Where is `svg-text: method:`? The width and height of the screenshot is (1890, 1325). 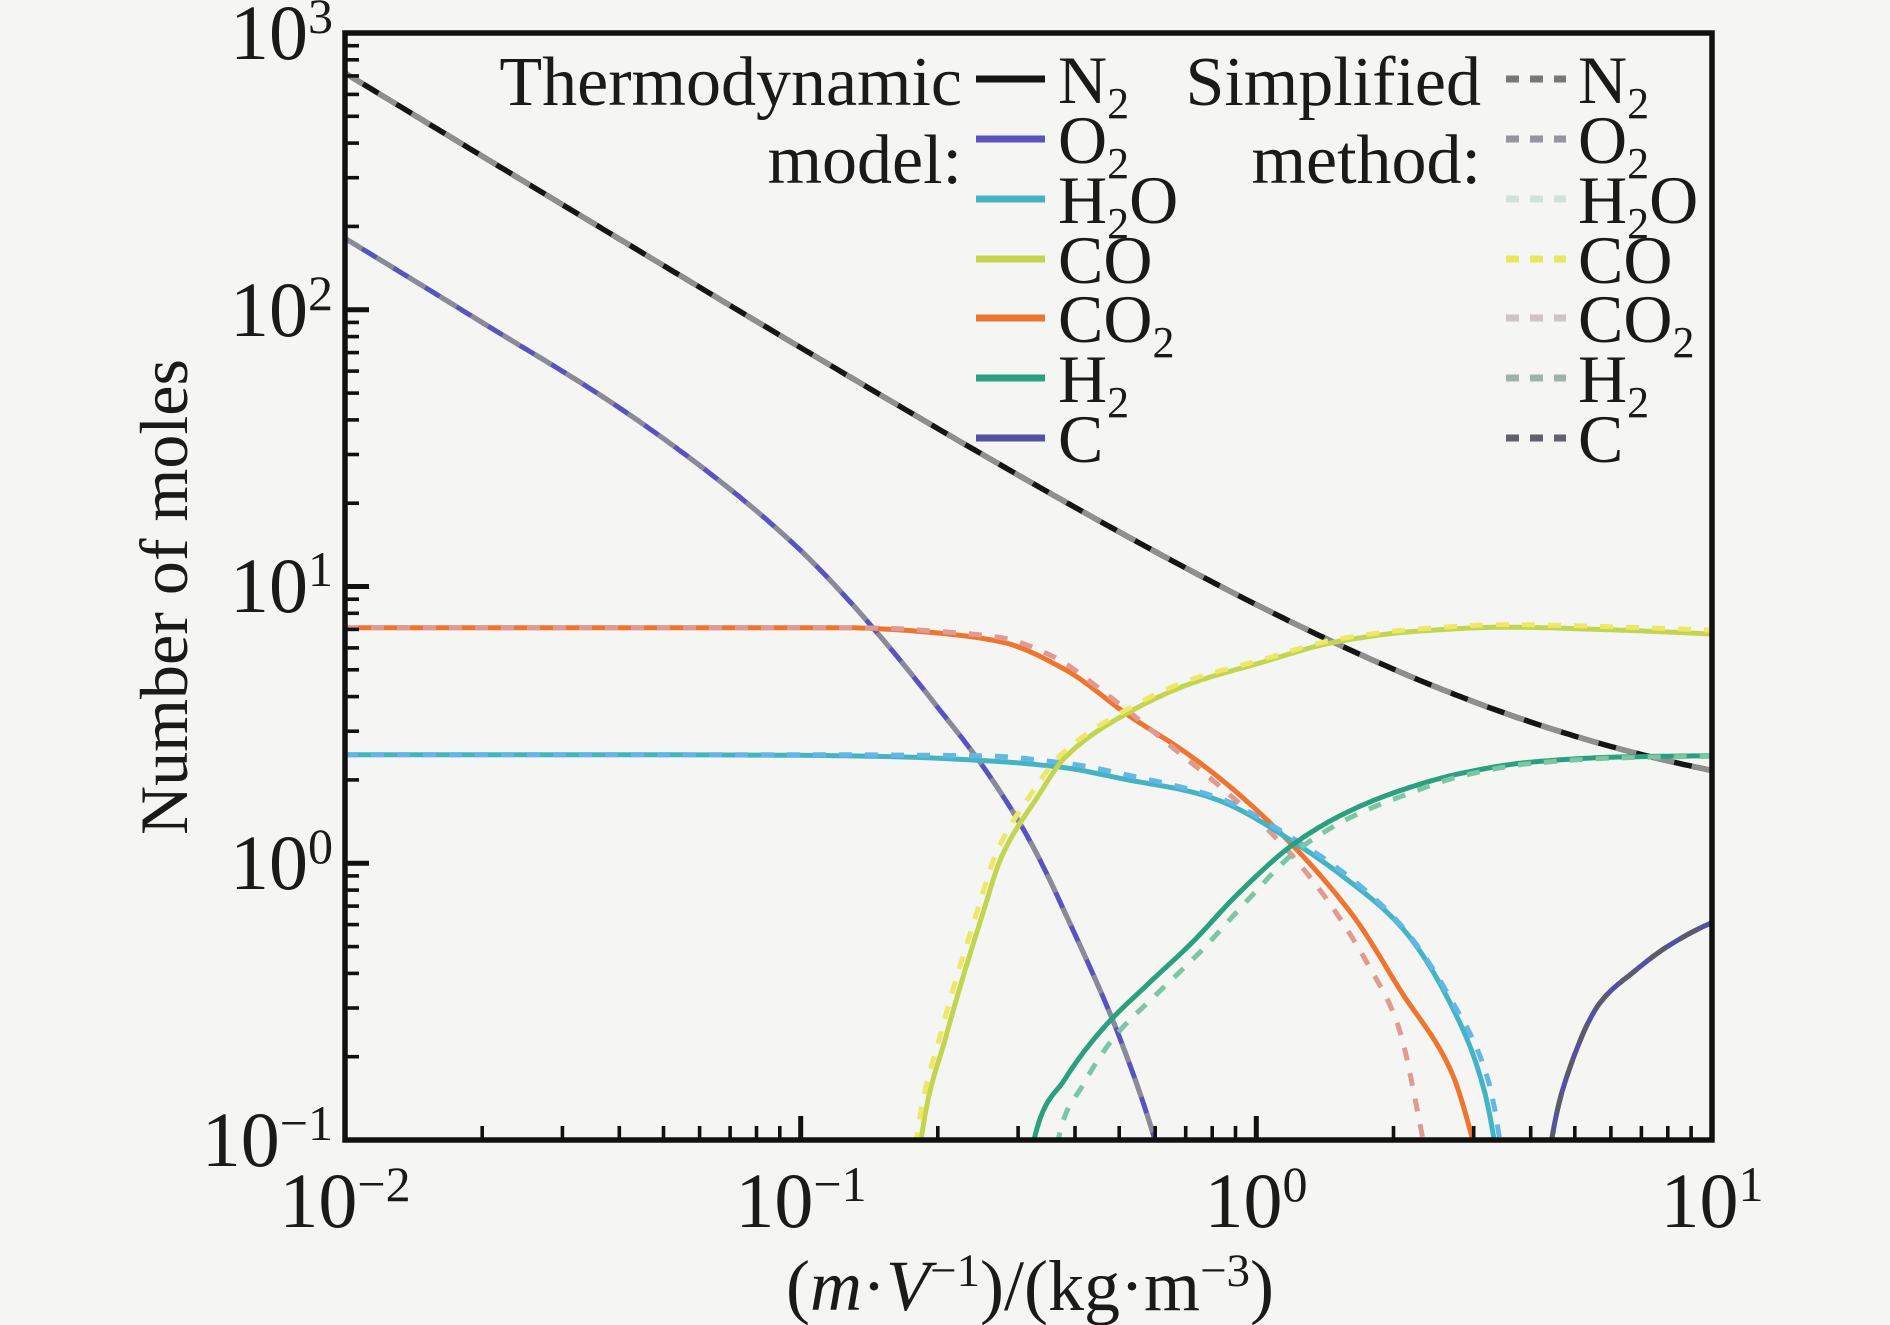
svg-text: method: is located at coordinates (1366, 160).